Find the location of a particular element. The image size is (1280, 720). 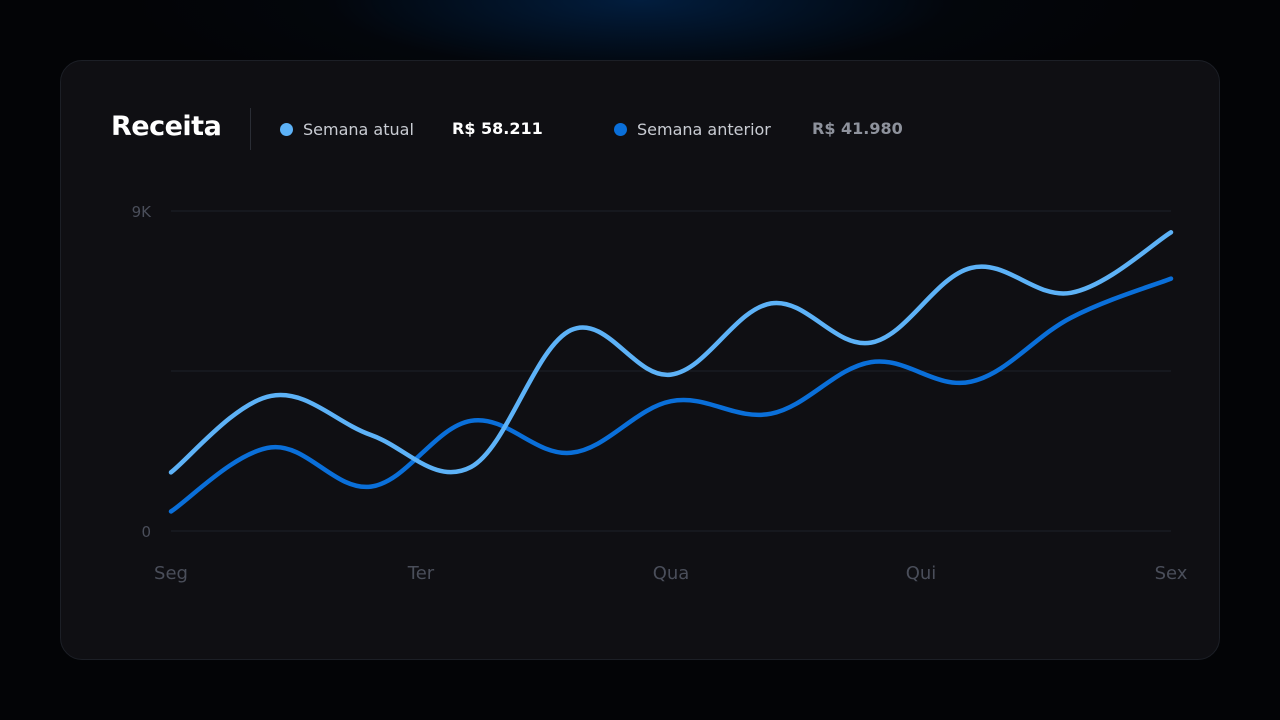

legend-item-current-week: Semana atual is located at coordinates (347, 129).